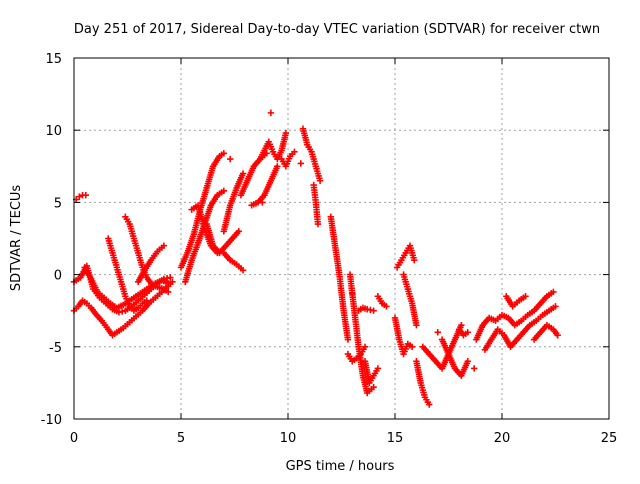  Describe the element at coordinates (53, 131) in the screenshot. I see `y-tick-label: 10` at that location.